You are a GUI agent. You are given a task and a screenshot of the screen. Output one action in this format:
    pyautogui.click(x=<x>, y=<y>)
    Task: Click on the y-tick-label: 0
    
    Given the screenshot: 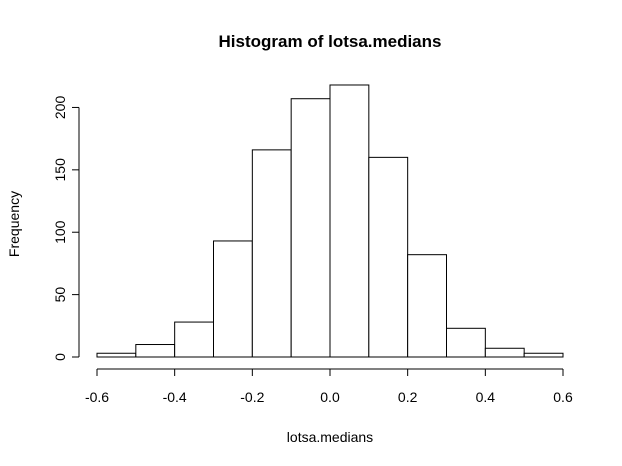 What is the action you would take?
    pyautogui.click(x=60, y=357)
    